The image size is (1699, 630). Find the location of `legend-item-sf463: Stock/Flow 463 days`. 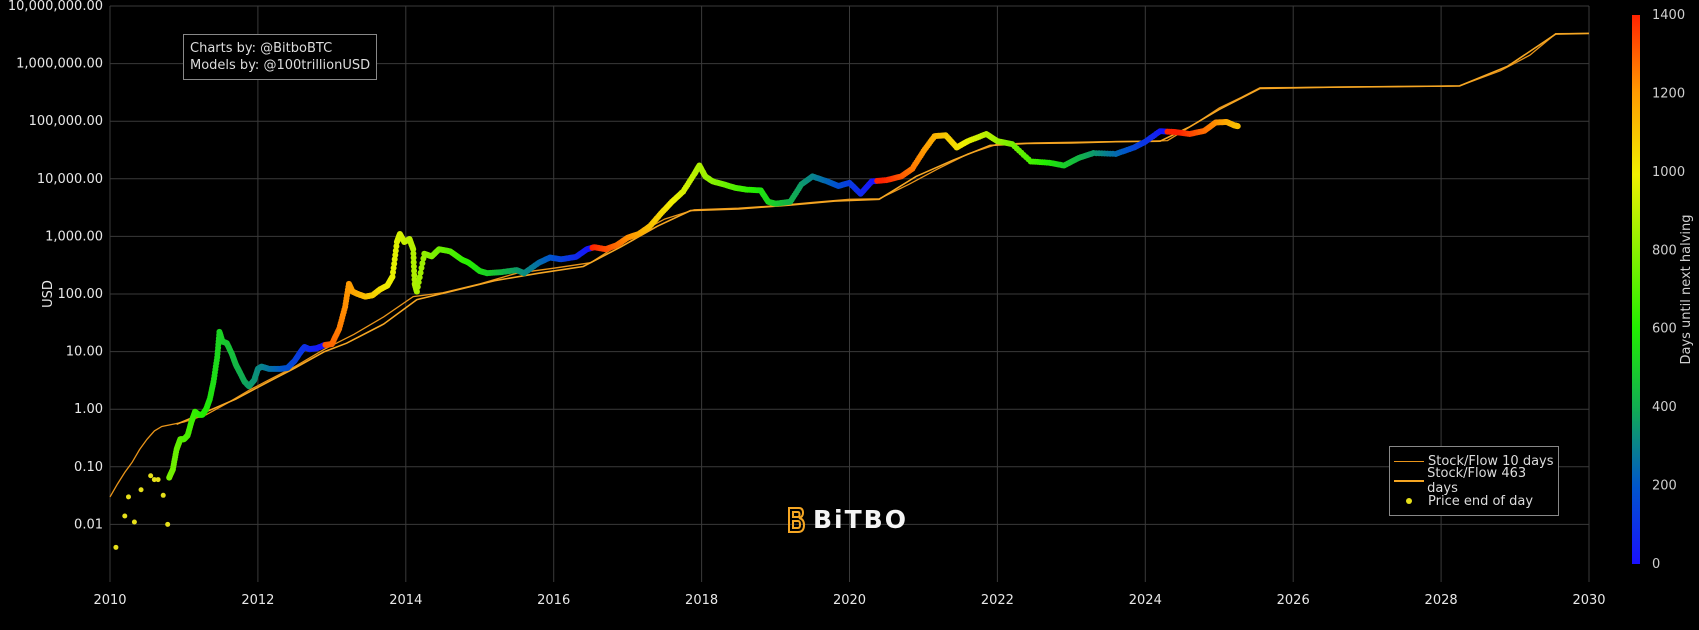

legend-item-sf463: Stock/Flow 463 days is located at coordinates (1474, 481).